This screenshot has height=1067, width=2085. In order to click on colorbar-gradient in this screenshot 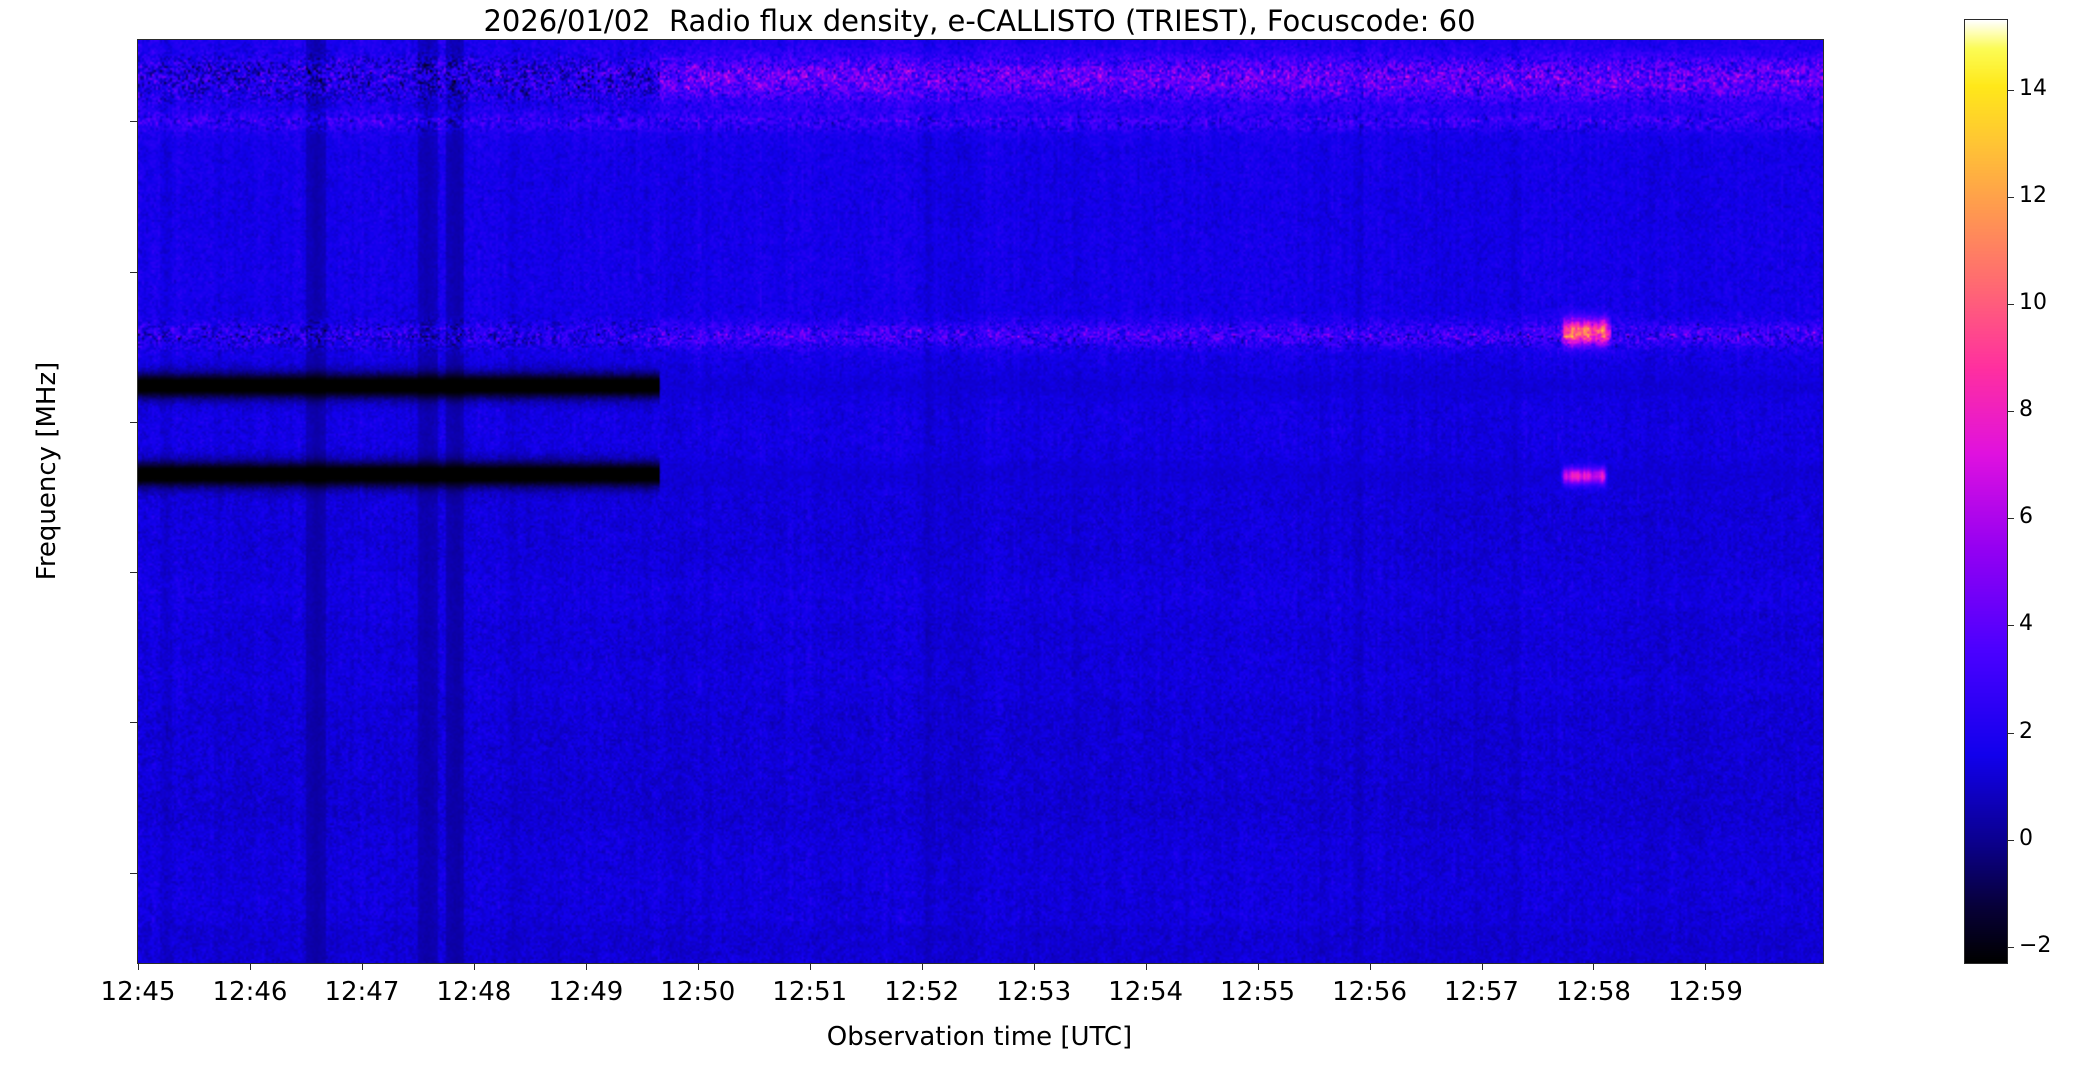, I will do `click(1986, 491)`.